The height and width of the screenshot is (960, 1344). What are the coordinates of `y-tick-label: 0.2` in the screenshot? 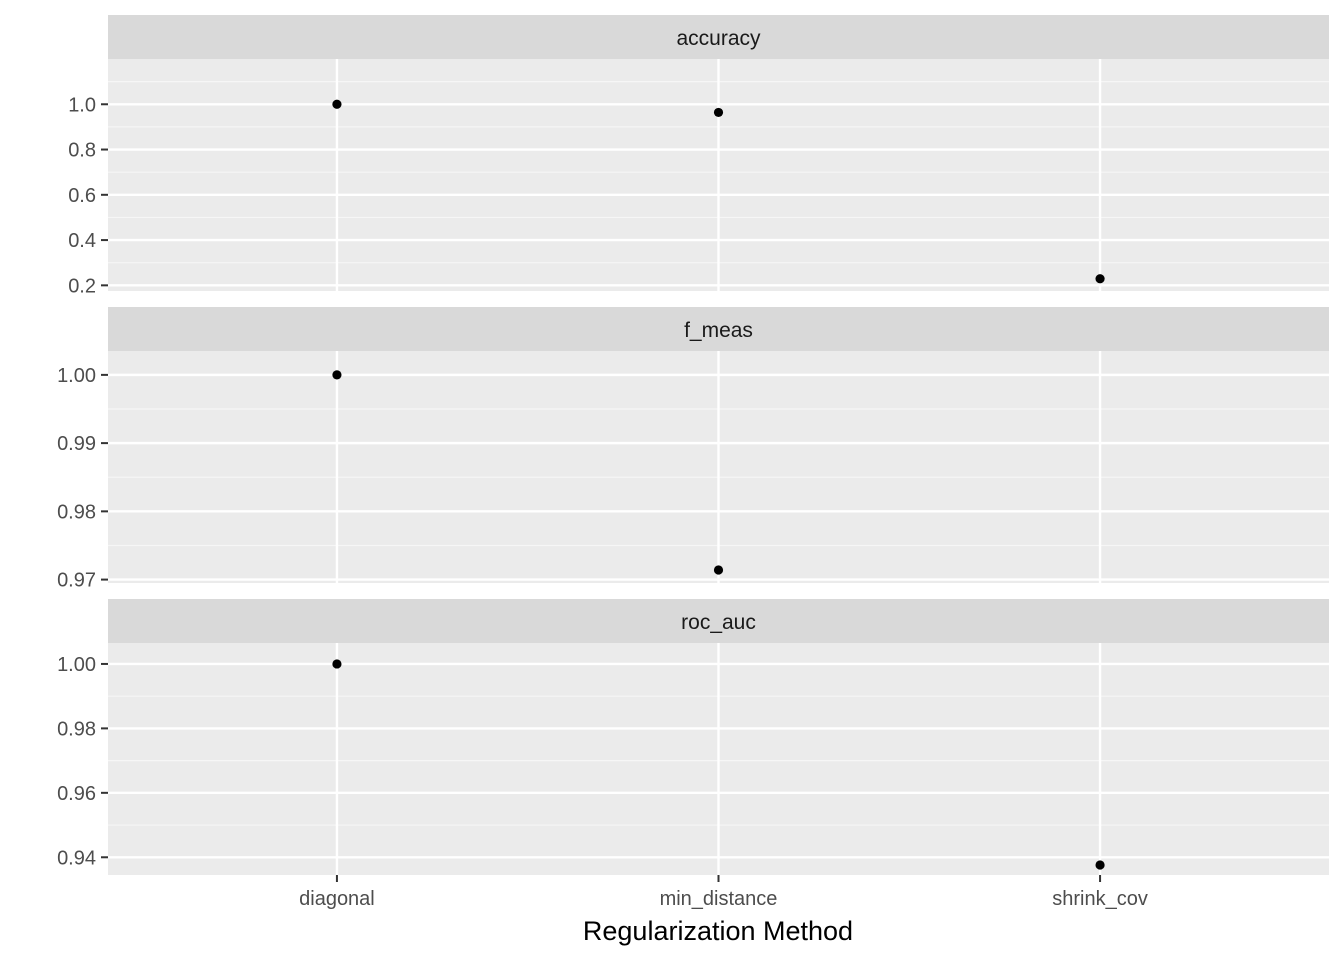 It's located at (82, 286).